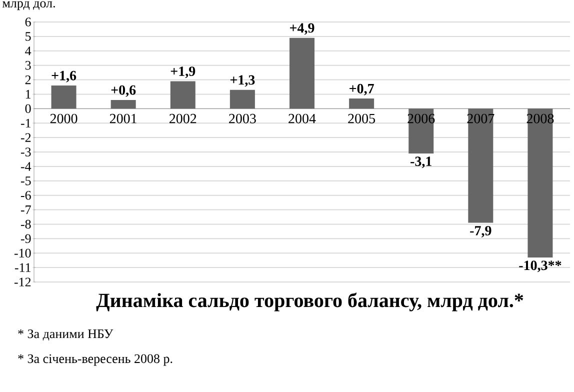 This screenshot has width=574, height=392. I want to click on y-tick-label: -10, so click(22, 253).